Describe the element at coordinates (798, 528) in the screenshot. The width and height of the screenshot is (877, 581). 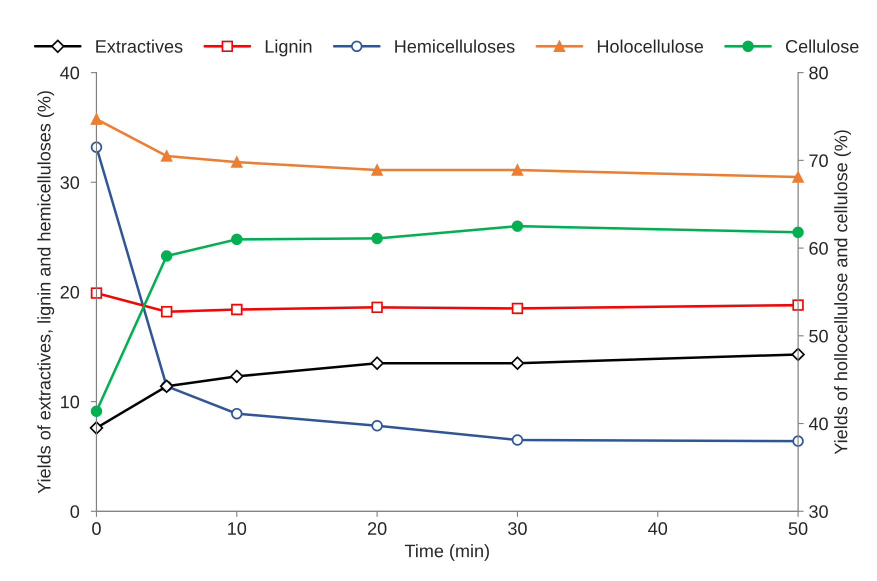
I see `x-tick-label: 50` at that location.